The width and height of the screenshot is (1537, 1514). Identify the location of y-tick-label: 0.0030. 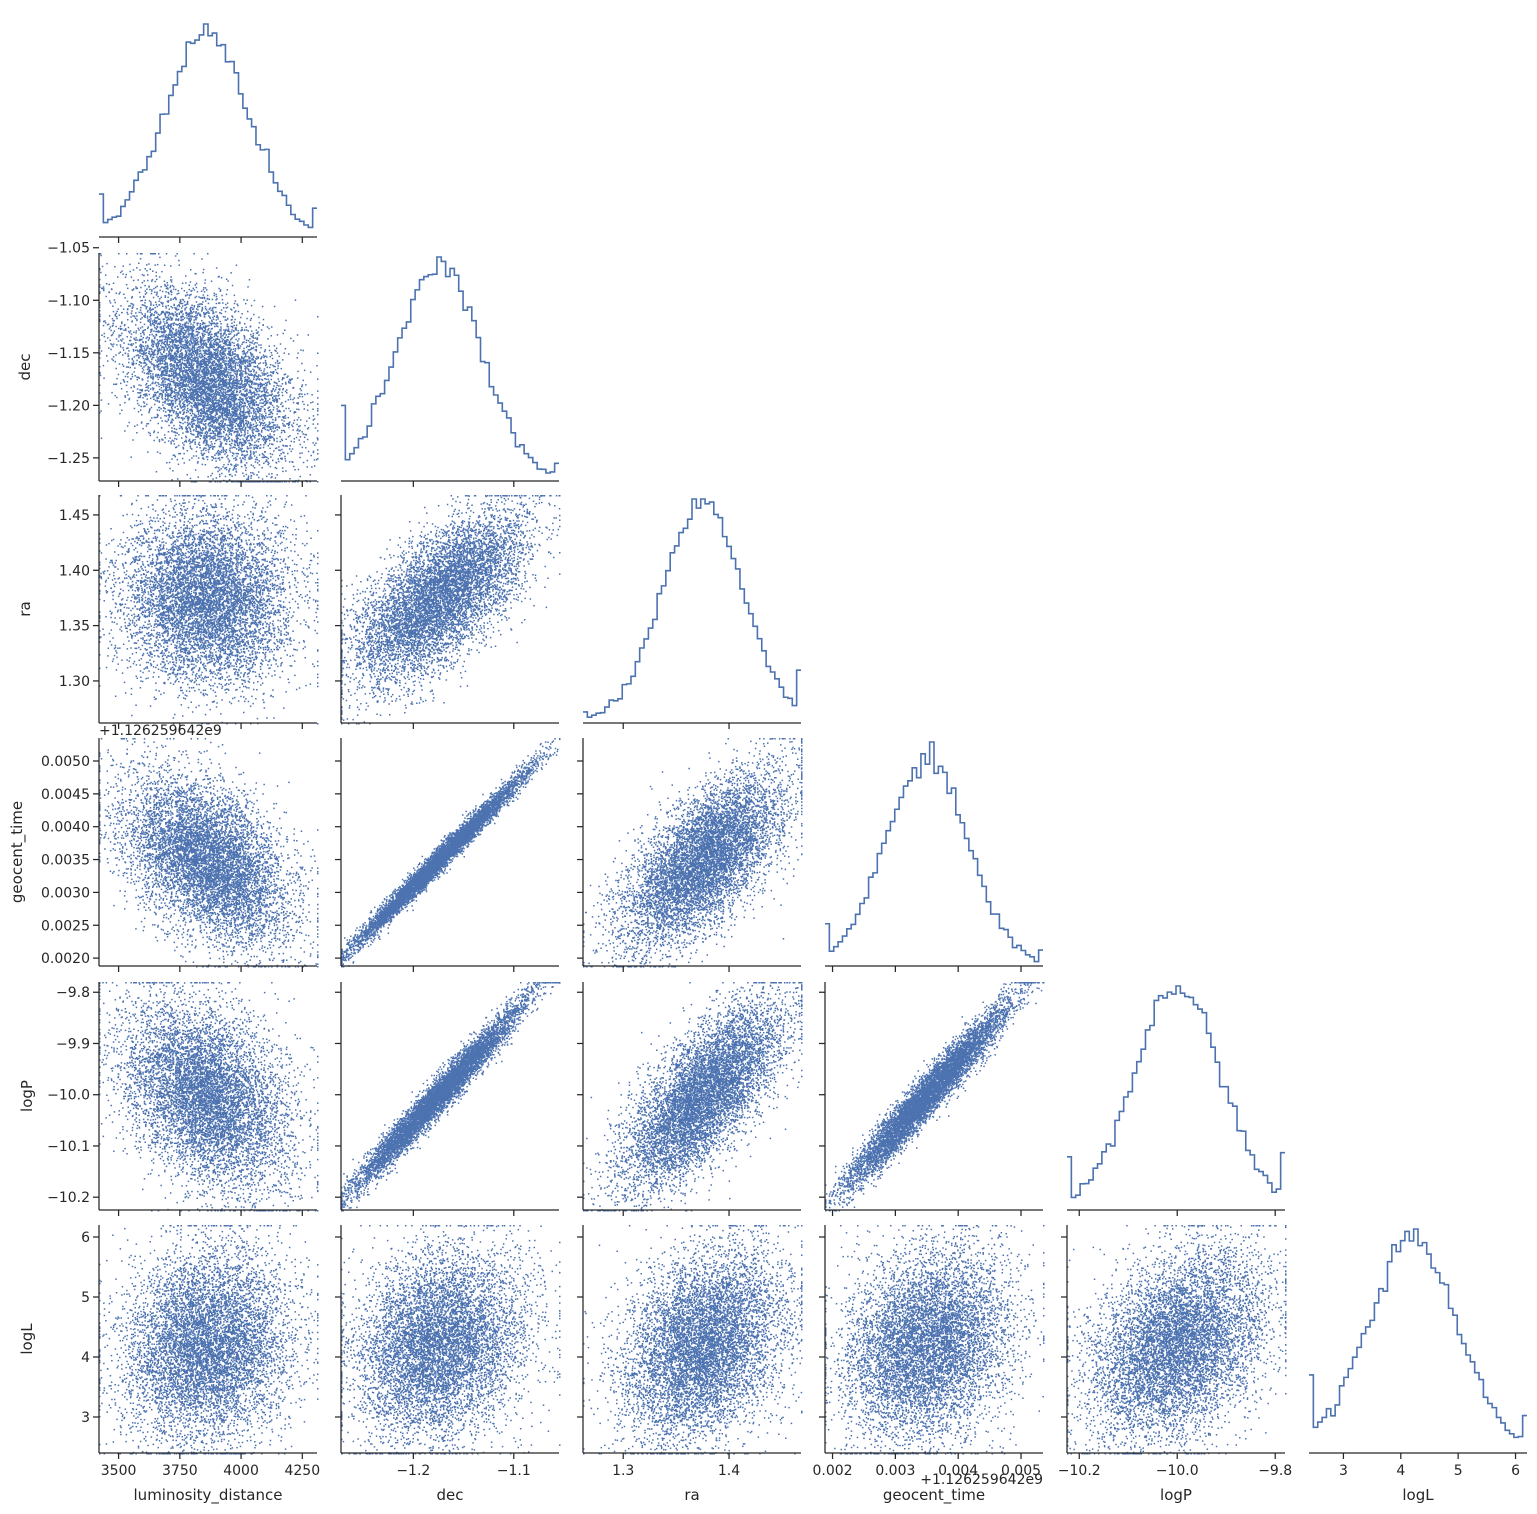
(65, 893).